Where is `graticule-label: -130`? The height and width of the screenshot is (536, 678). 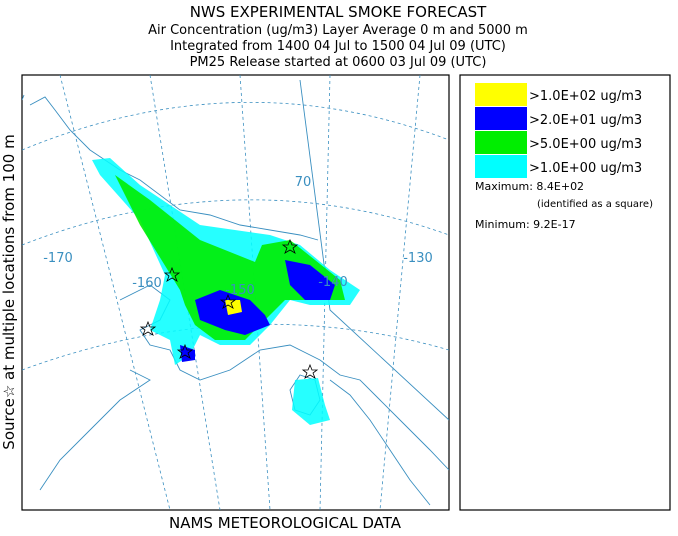 graticule-label: -130 is located at coordinates (418, 258).